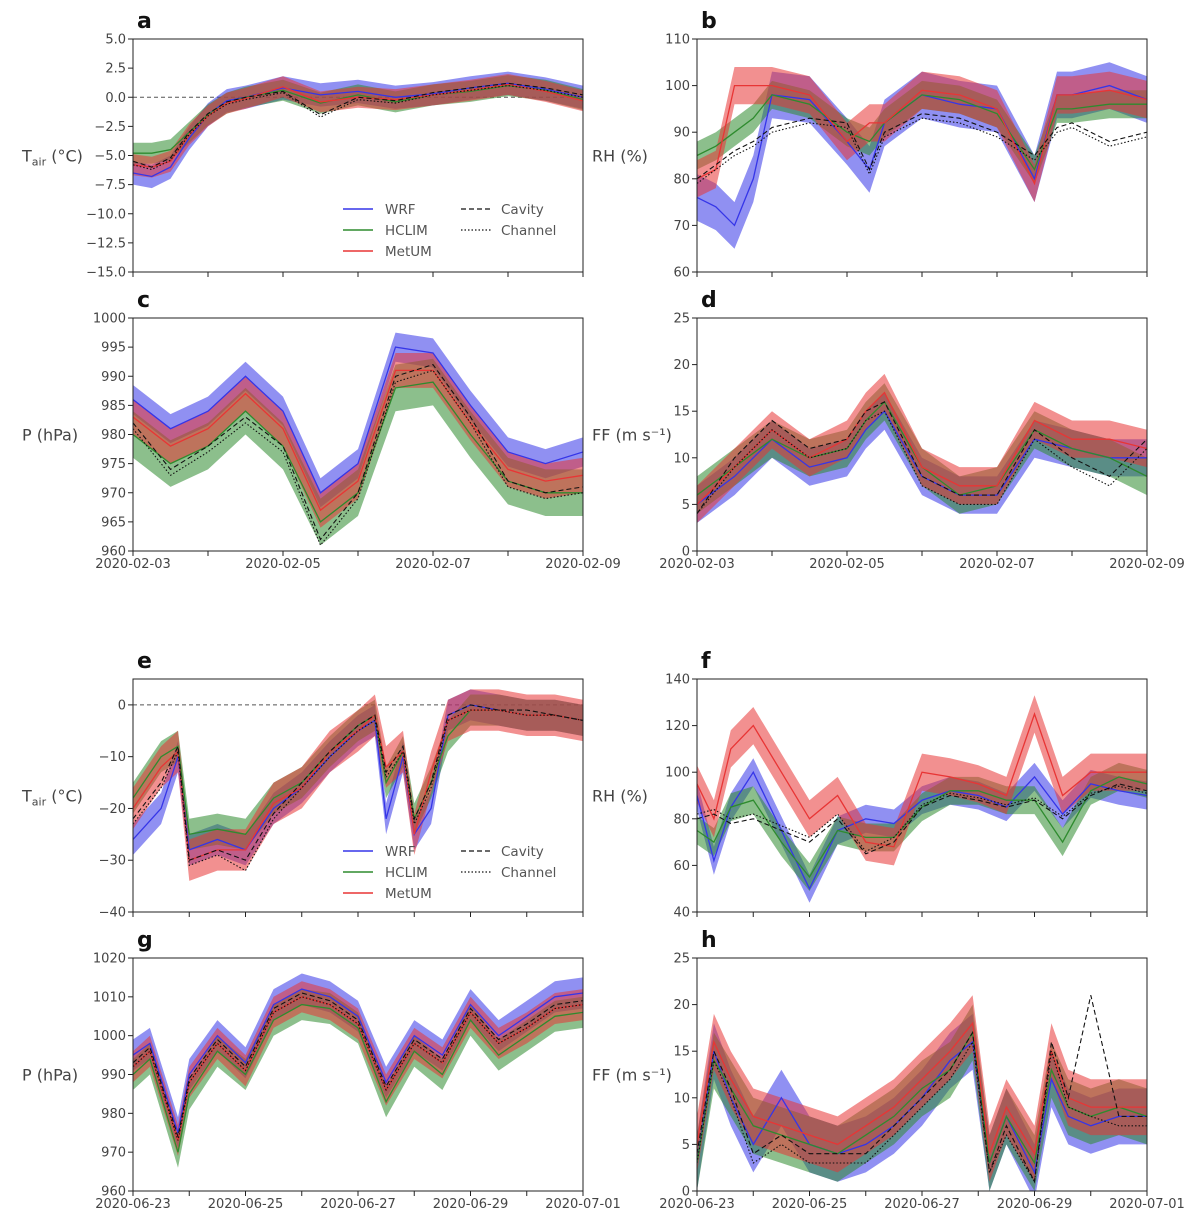  I want to click on y-tick-label: −10, so click(112, 757).